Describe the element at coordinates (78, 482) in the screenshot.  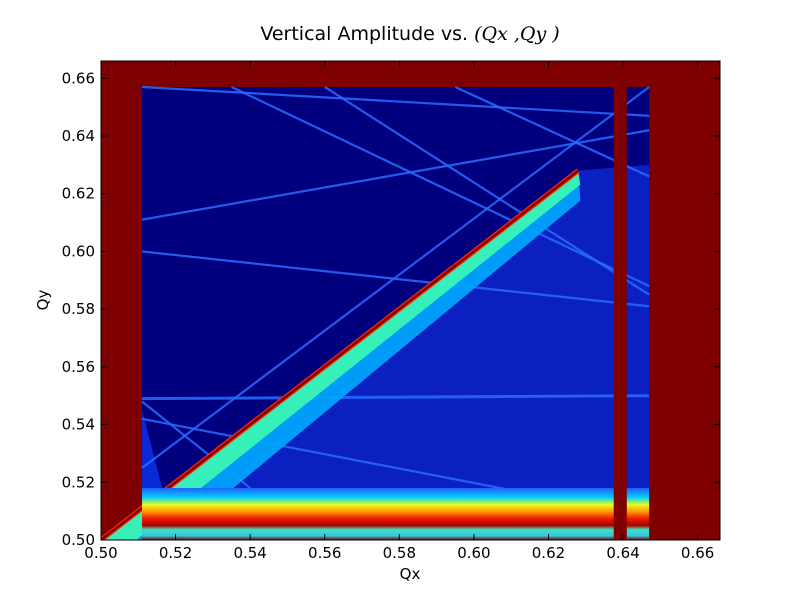
I see `y-tick-label: 0.52` at that location.